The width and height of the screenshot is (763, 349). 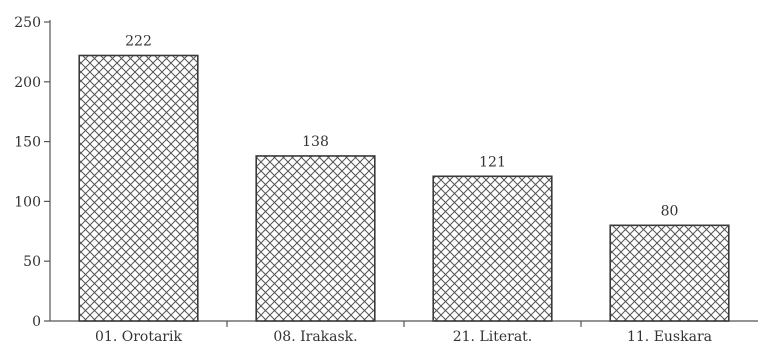 I want to click on x-category-label: 08. Irakask., so click(x=315, y=337).